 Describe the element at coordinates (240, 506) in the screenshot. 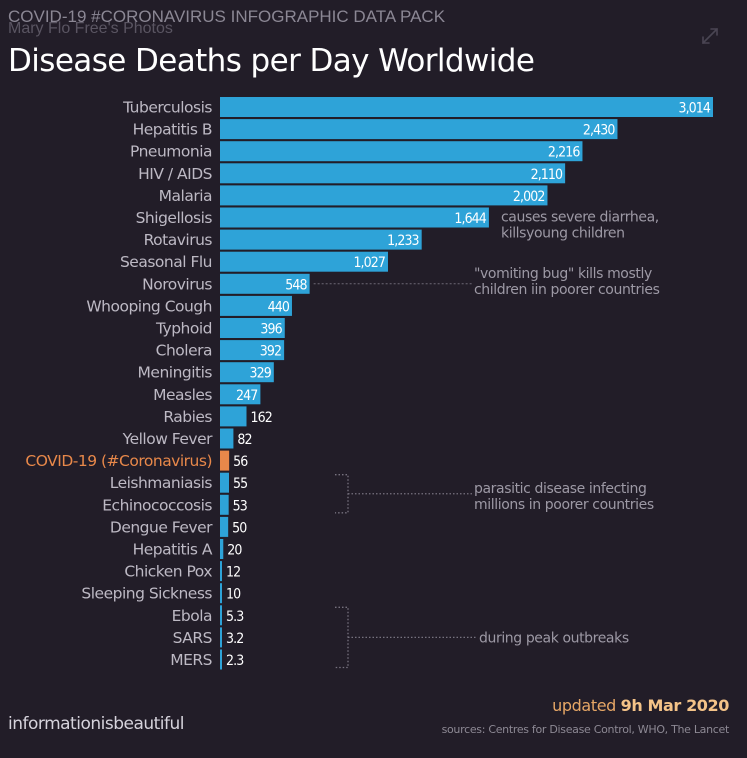

I see `value-label: 53` at that location.